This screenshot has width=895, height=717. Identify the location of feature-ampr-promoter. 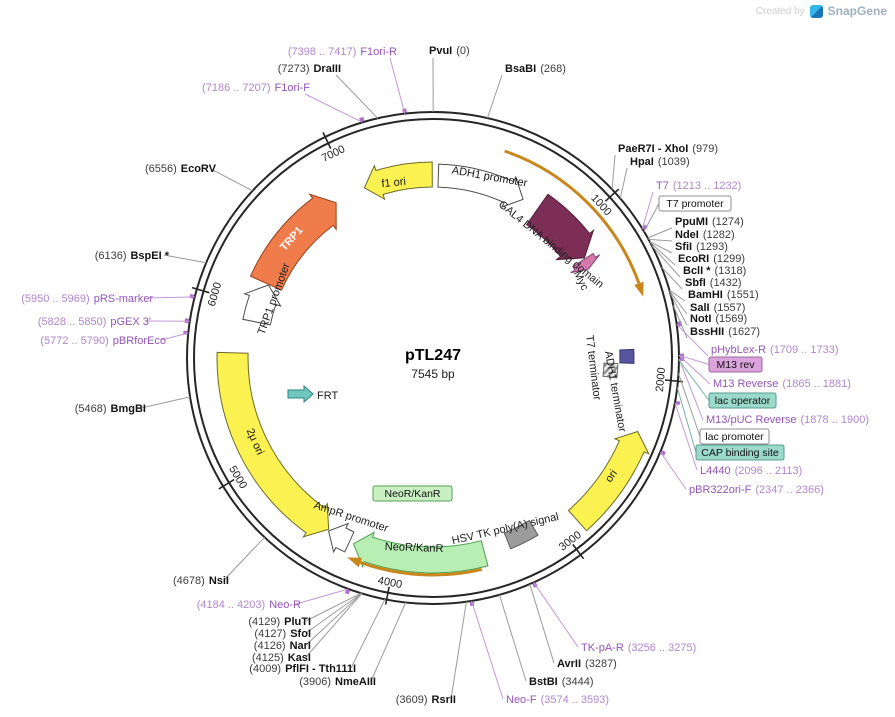
(341, 538).